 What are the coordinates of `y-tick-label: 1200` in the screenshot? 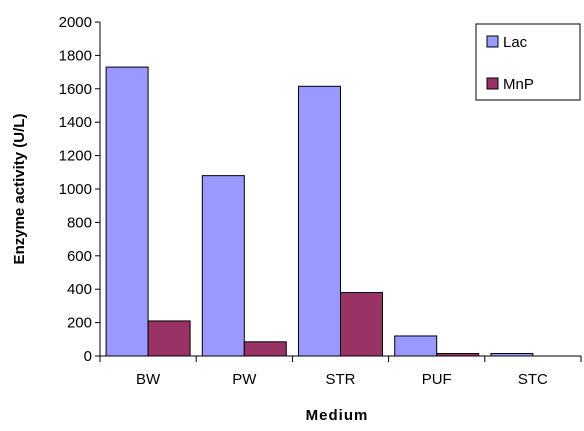 It's located at (75, 156).